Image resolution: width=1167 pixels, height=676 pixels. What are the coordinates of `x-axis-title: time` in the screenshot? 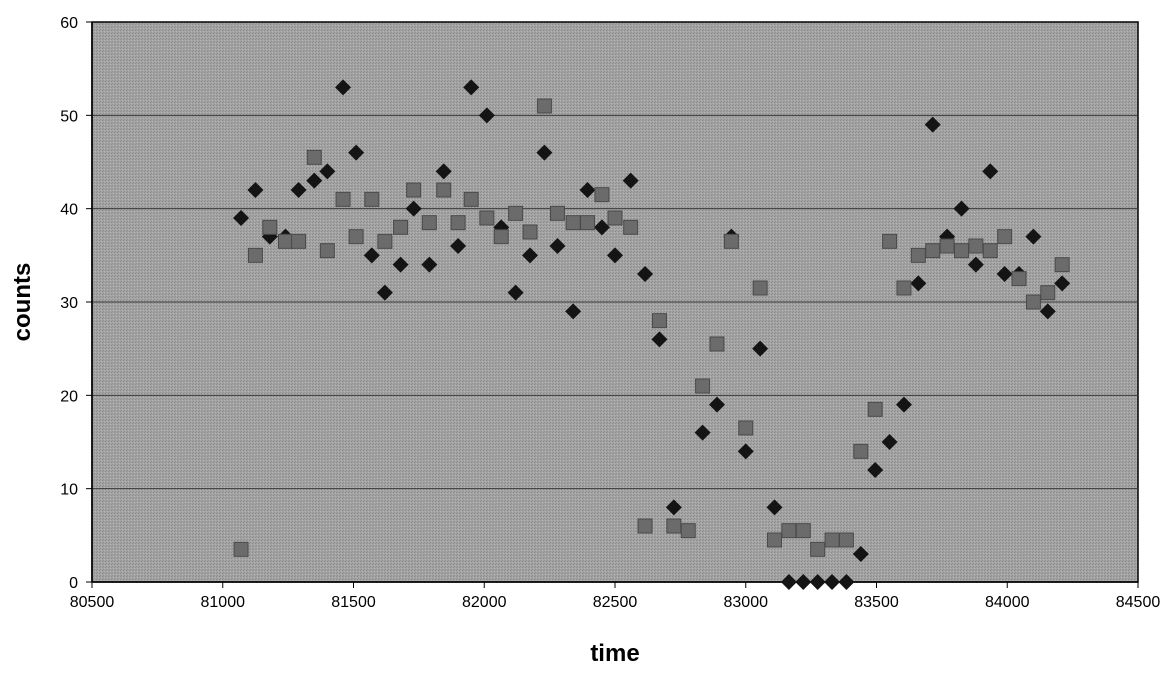 It's located at (614, 653).